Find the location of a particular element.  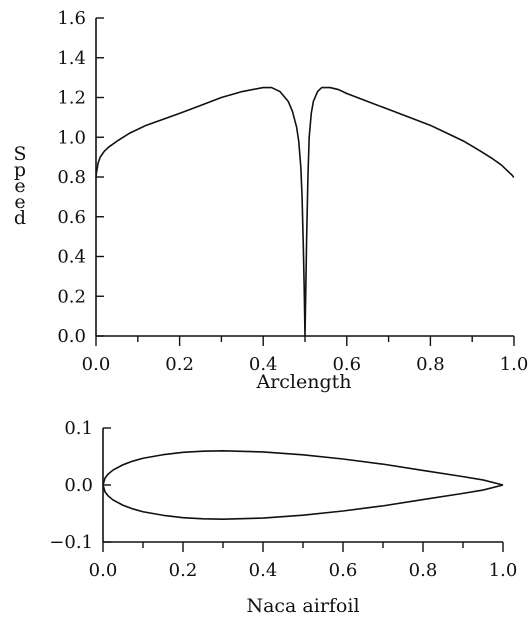

speed-x-tick-label: 0.0 is located at coordinates (96, 364).